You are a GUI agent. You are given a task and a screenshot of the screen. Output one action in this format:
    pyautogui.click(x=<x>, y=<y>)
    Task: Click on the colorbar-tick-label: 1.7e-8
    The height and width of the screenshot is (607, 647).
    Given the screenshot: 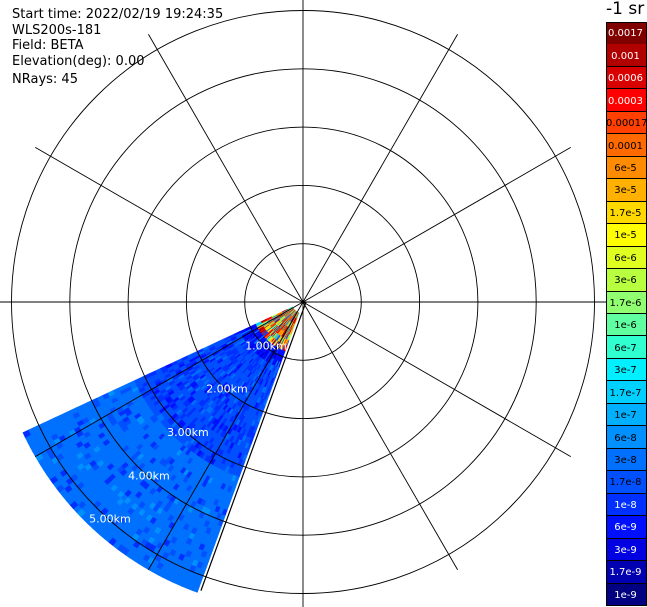 What is the action you would take?
    pyautogui.click(x=625, y=483)
    